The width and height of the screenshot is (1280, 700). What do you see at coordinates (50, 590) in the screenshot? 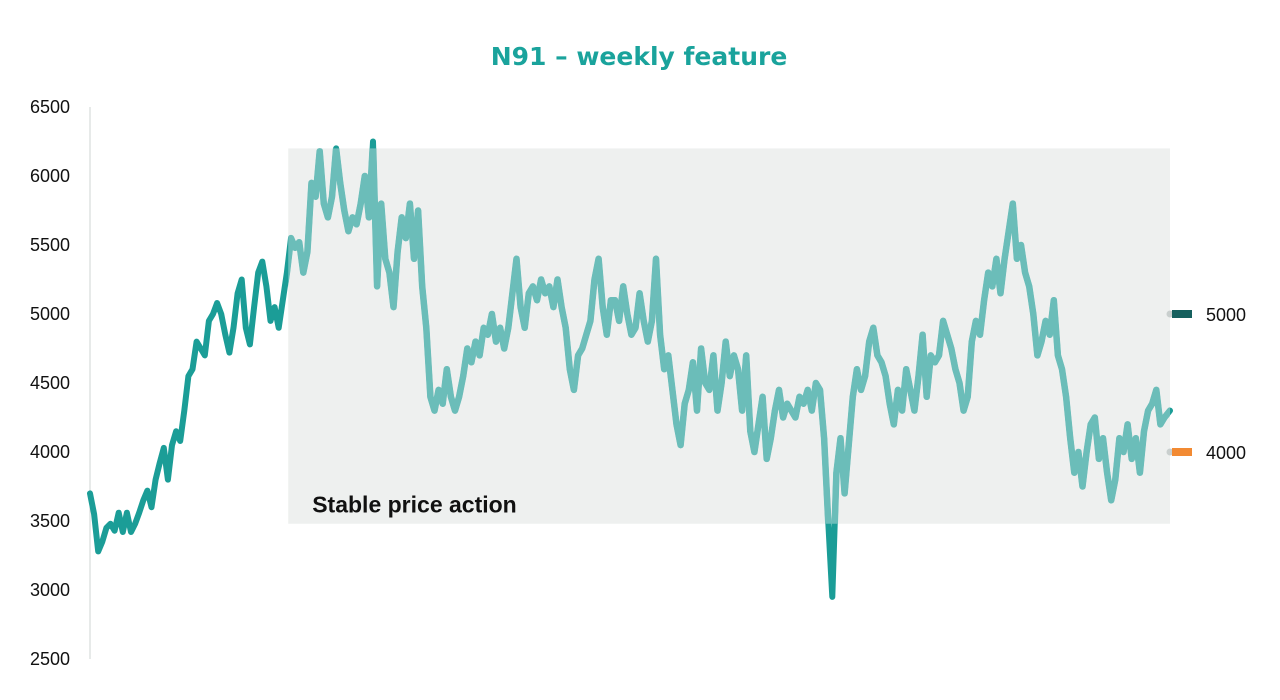
I see `y-tick-label: 3000` at bounding box center [50, 590].